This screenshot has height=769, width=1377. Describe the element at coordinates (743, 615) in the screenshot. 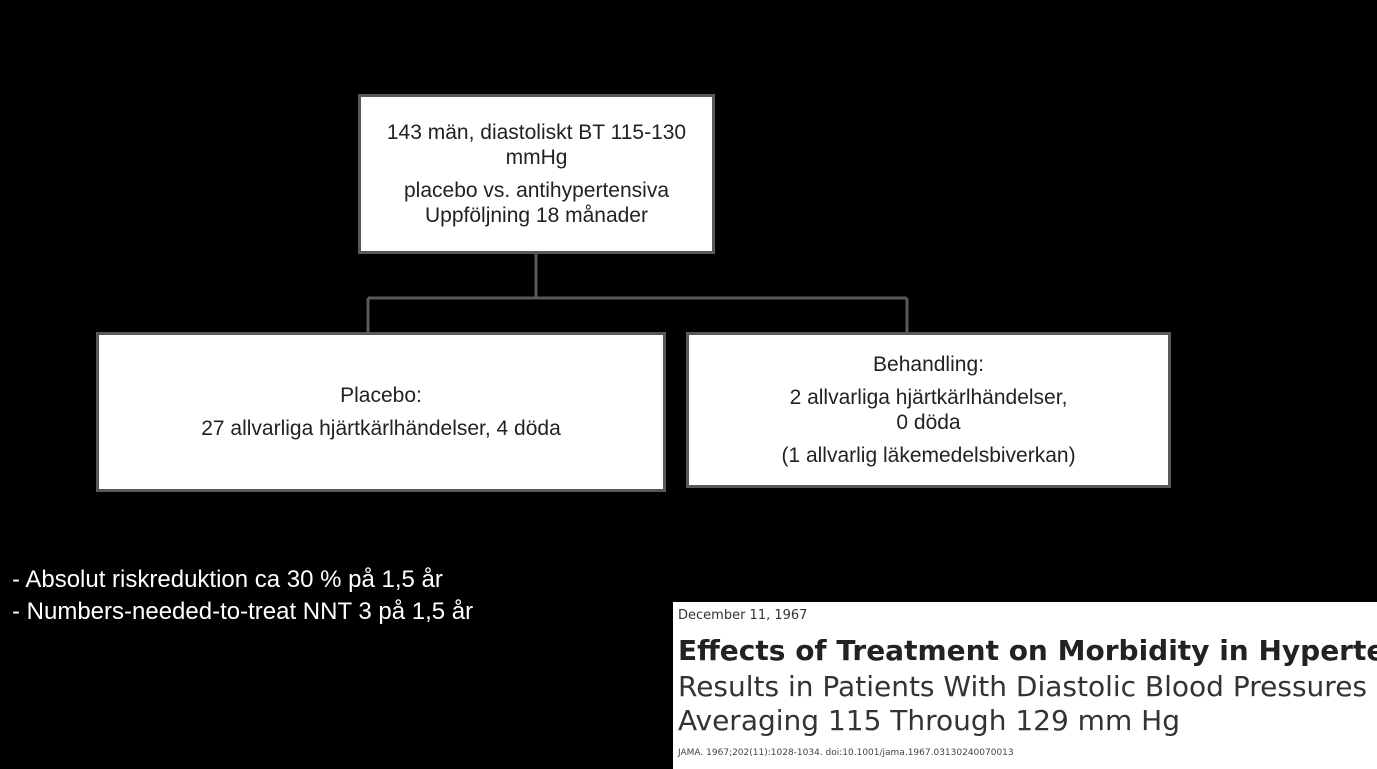

I see `citation-date: December 11, 1967` at that location.